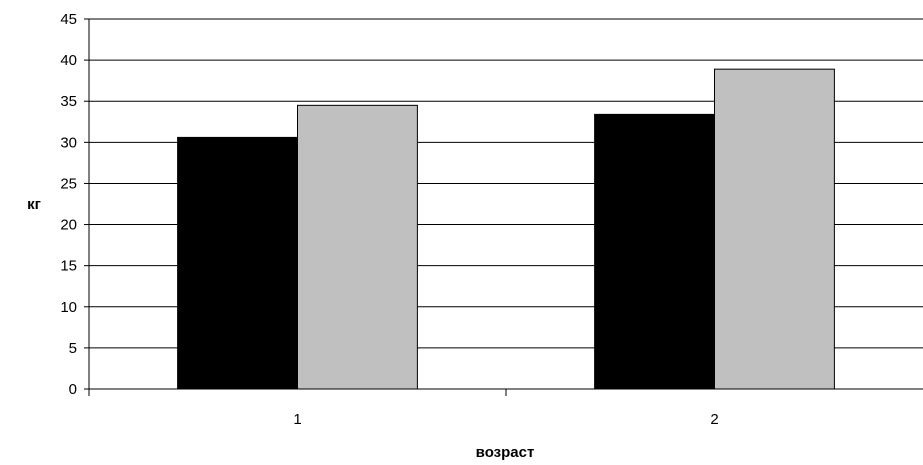 Image resolution: width=923 pixels, height=465 pixels. What do you see at coordinates (73, 389) in the screenshot?
I see `y-tick-label: 0` at bounding box center [73, 389].